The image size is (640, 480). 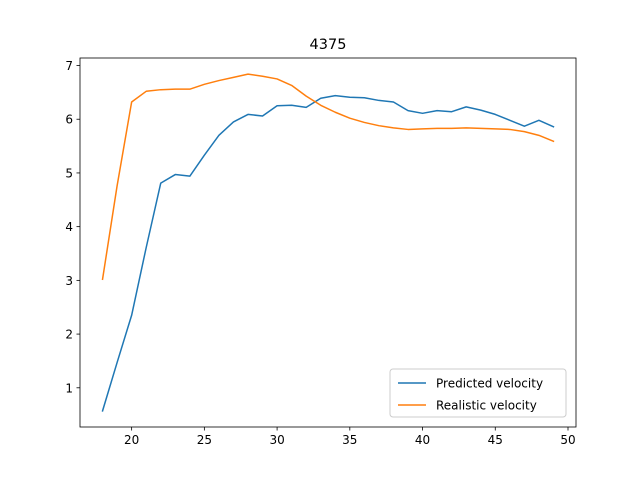 I want to click on x-tick-label: 40, so click(x=422, y=440).